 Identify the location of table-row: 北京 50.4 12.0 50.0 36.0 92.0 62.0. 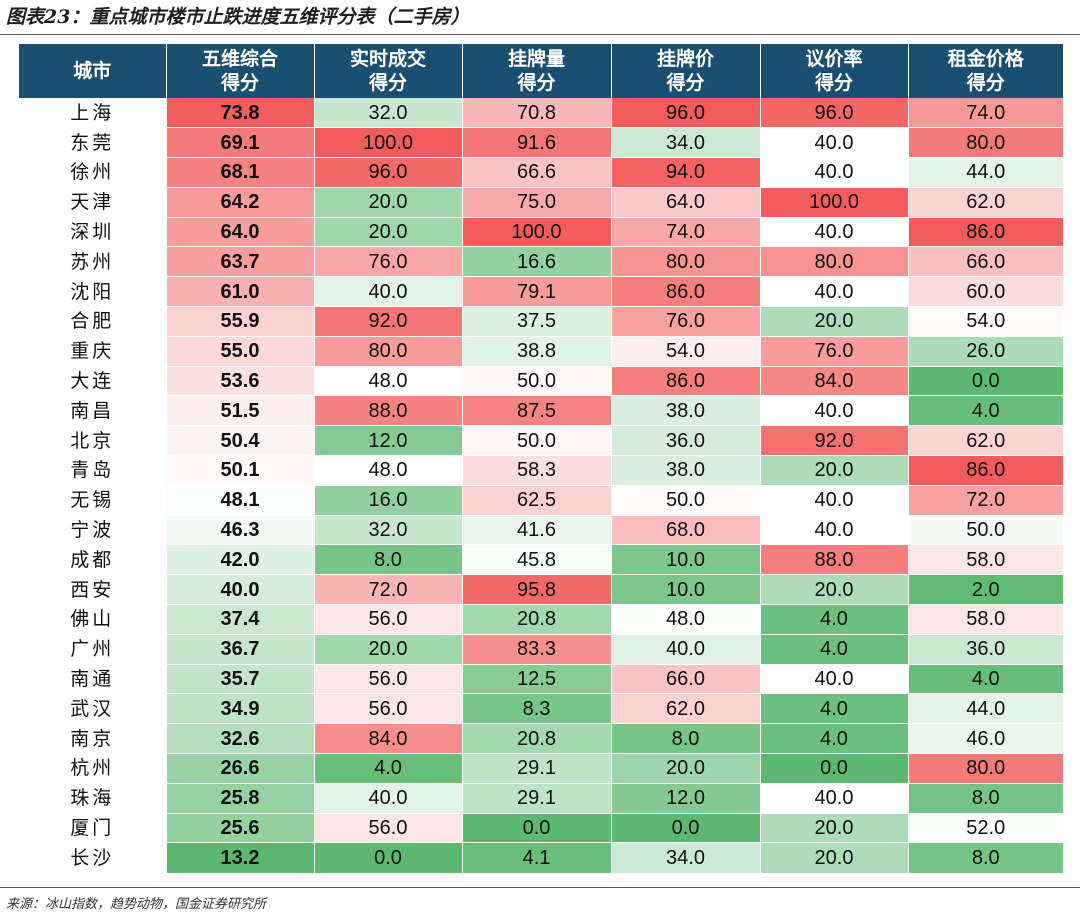
(541, 441).